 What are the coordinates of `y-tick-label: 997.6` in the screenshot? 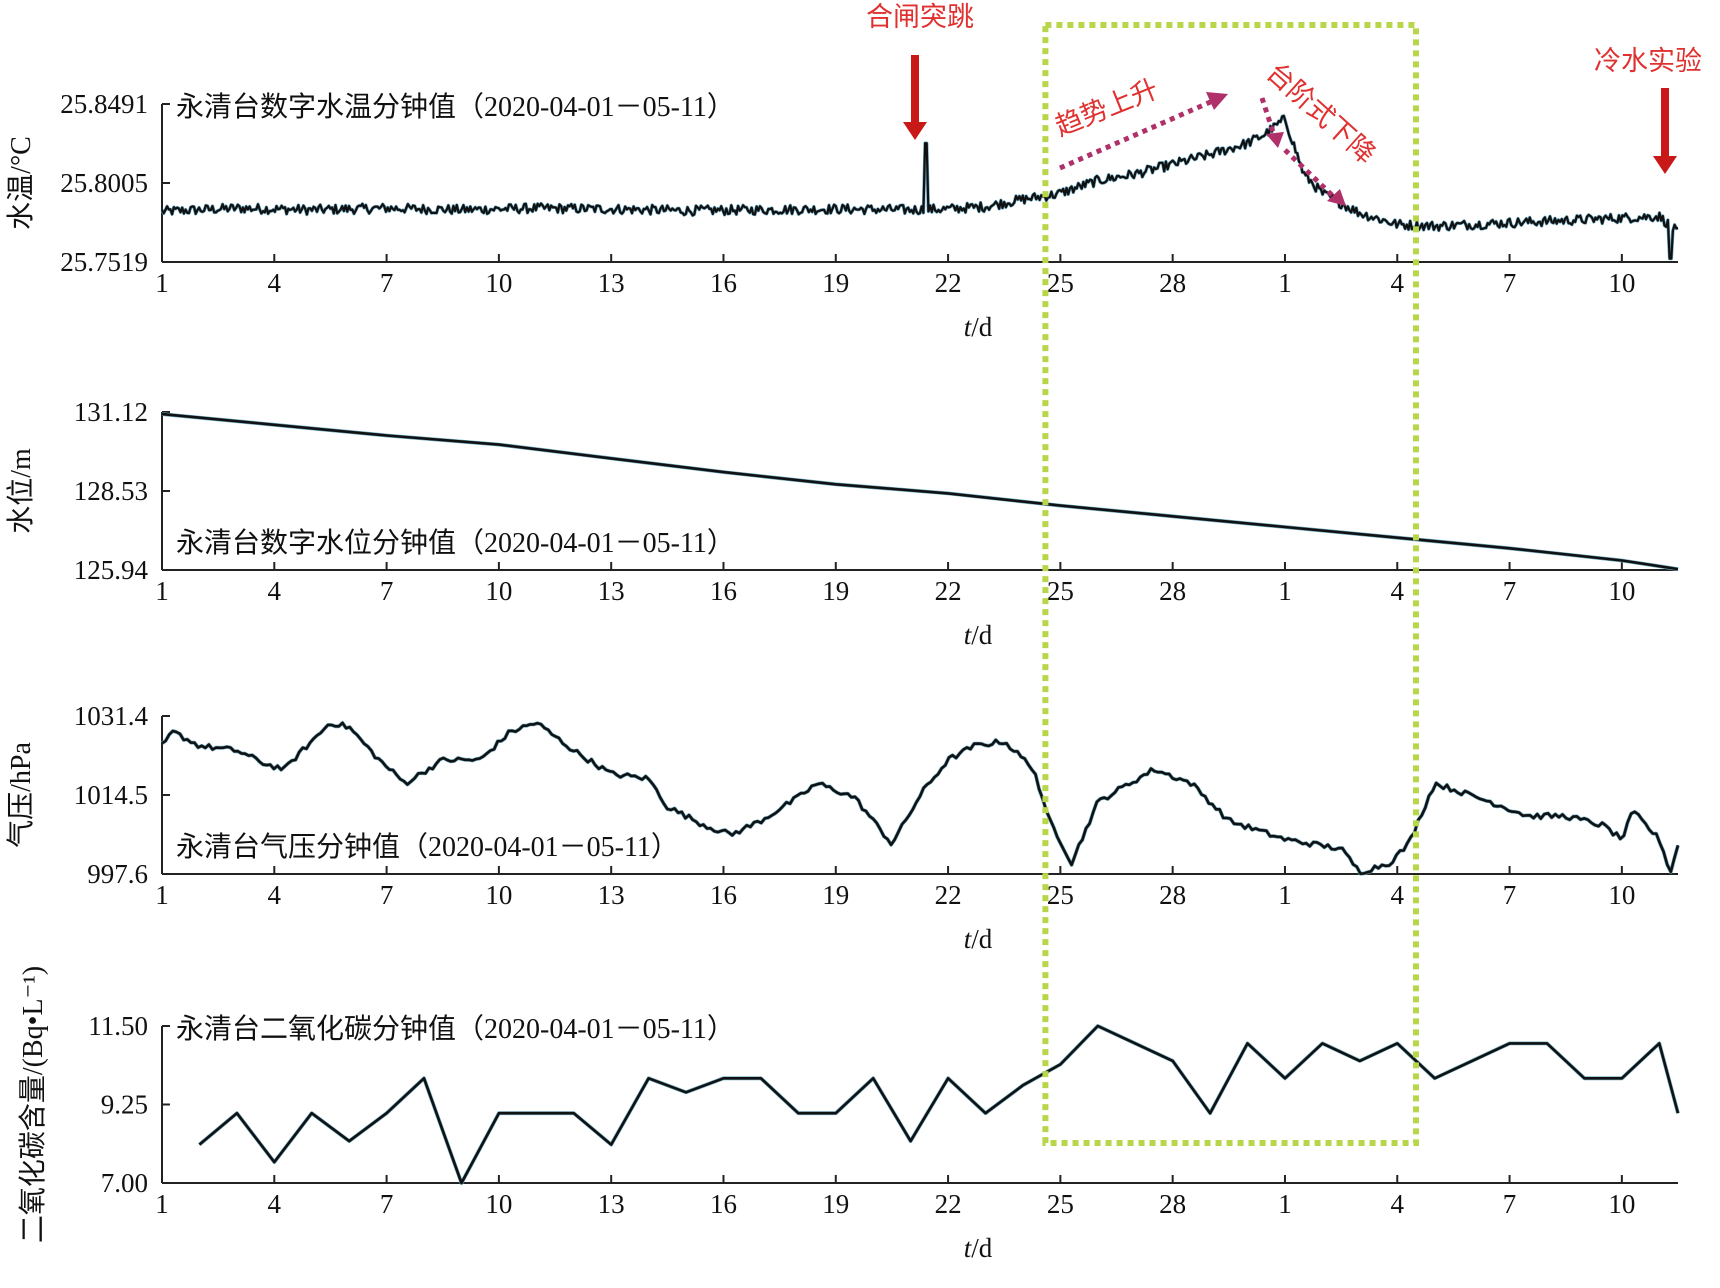 It's located at (117, 874).